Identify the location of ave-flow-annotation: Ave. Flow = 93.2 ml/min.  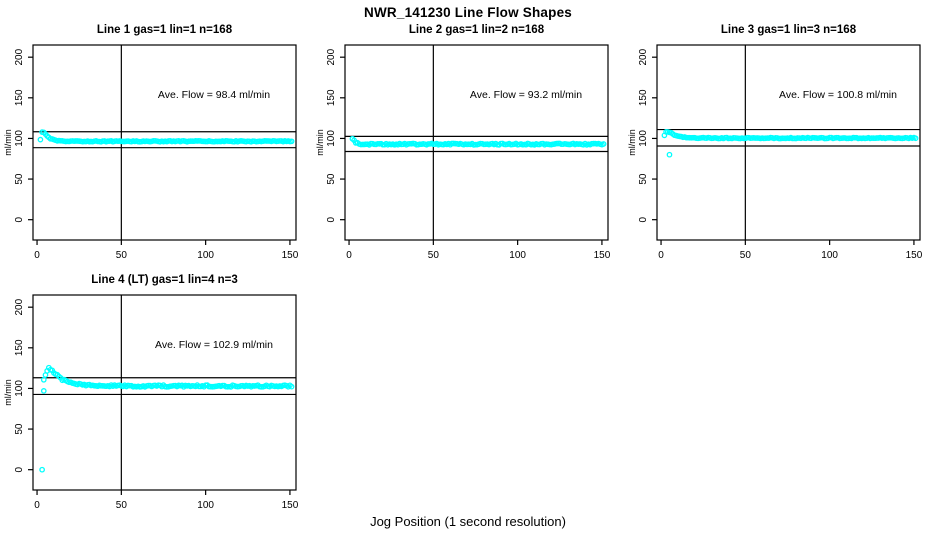
(526, 95).